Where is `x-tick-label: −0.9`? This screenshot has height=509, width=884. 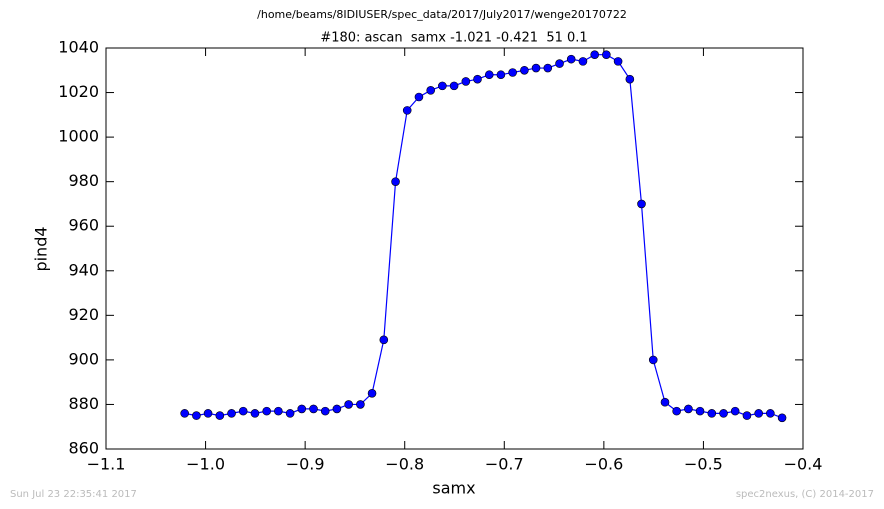 x-tick-label: −0.9 is located at coordinates (305, 464).